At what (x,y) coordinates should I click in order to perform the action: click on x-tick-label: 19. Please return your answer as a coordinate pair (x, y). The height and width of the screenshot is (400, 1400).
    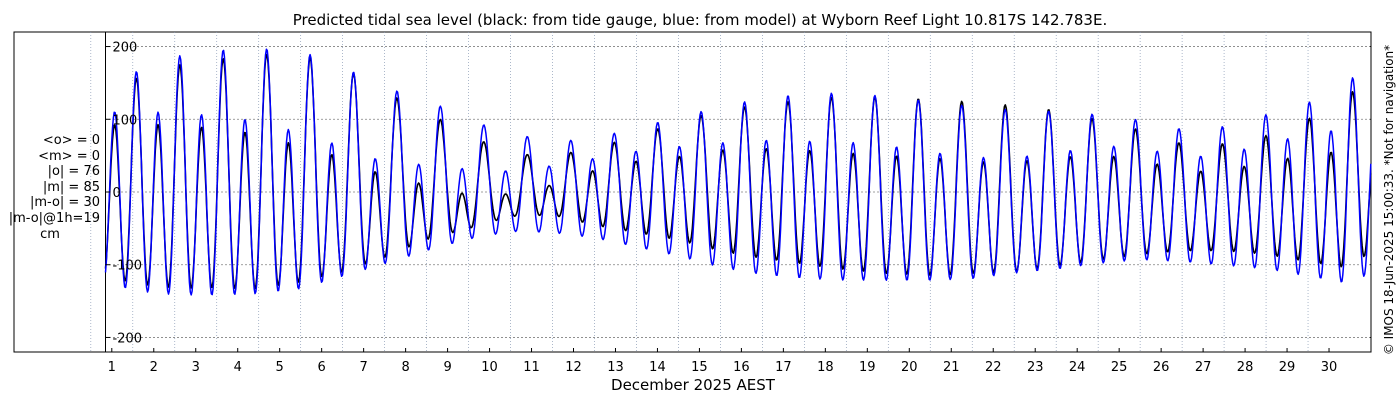
    Looking at the image, I should click on (867, 367).